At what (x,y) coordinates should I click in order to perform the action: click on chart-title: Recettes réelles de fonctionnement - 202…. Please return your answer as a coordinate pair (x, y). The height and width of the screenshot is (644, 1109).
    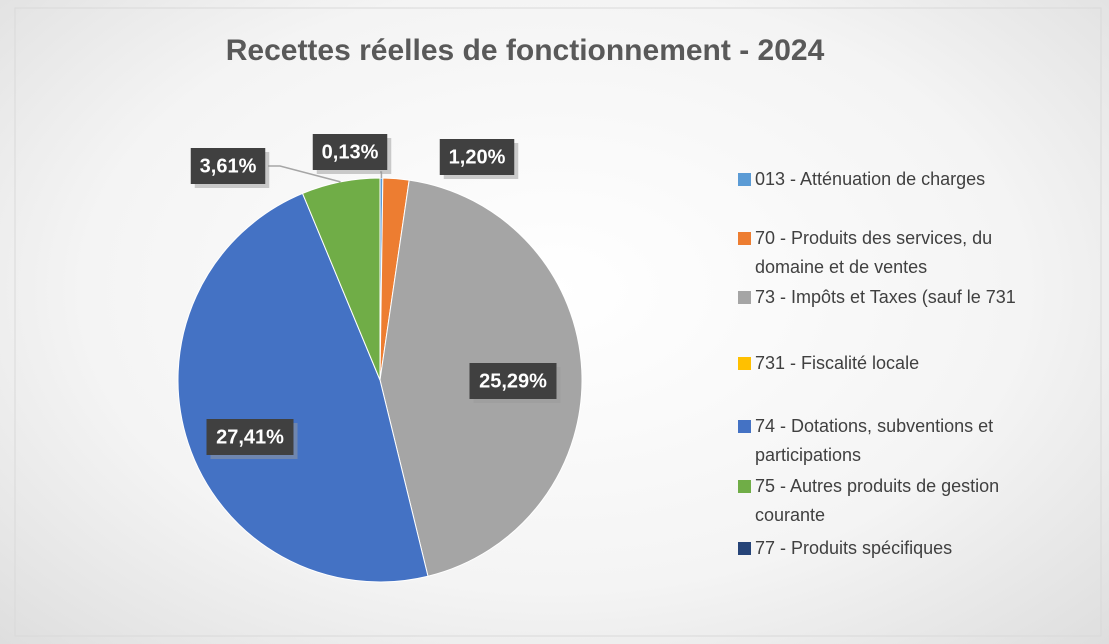
    Looking at the image, I should click on (525, 50).